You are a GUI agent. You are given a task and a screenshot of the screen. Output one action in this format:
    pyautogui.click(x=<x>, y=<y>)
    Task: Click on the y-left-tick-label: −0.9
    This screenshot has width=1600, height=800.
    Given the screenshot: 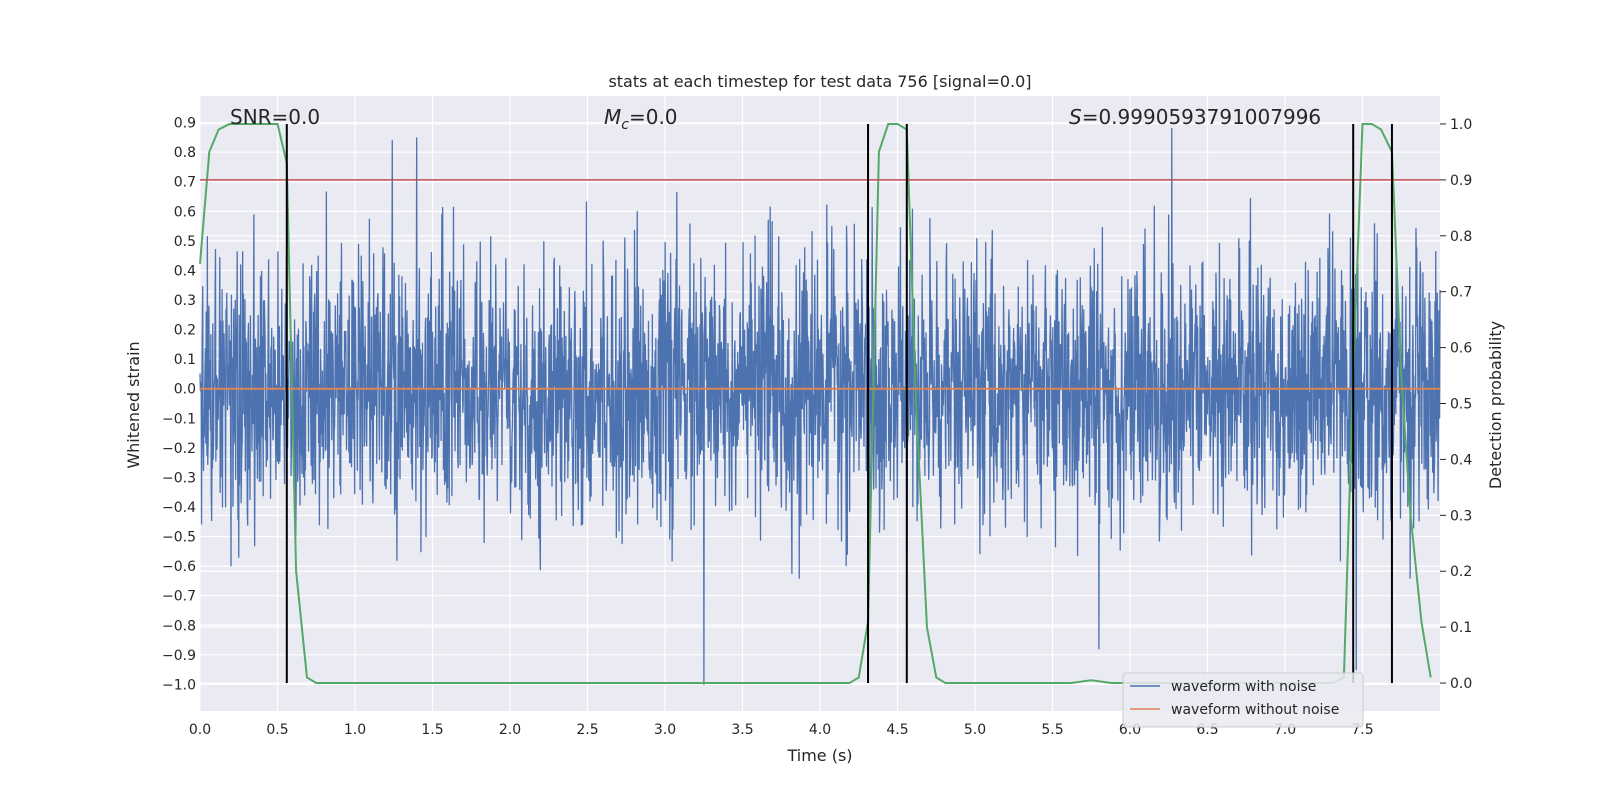 What is the action you would take?
    pyautogui.click(x=179, y=656)
    